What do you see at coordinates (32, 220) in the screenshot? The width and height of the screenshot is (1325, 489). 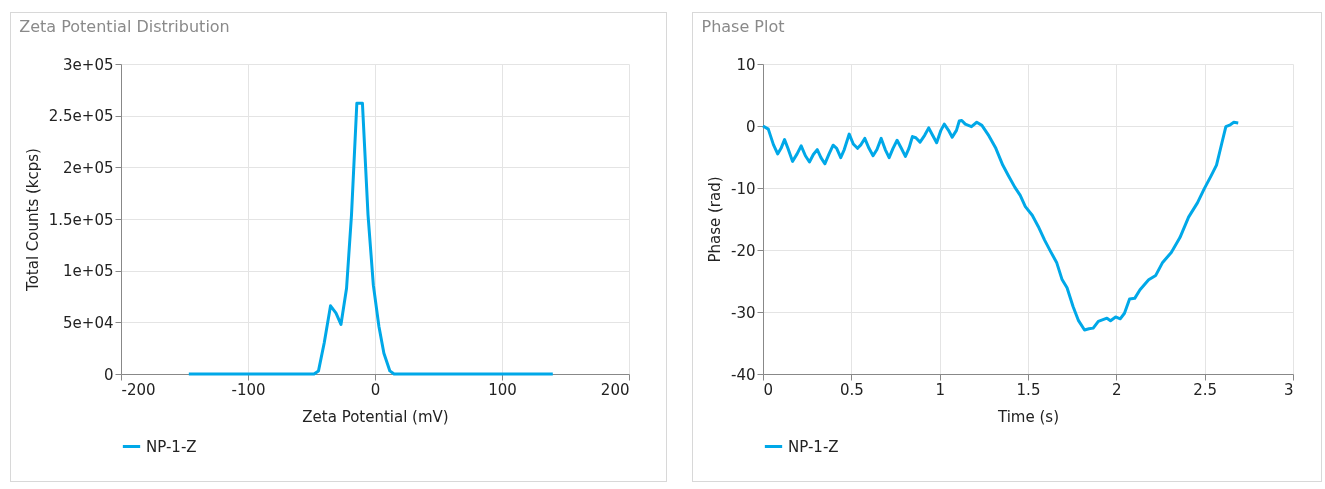 I see `y-axis-title: Total Counts (kcps)` at bounding box center [32, 220].